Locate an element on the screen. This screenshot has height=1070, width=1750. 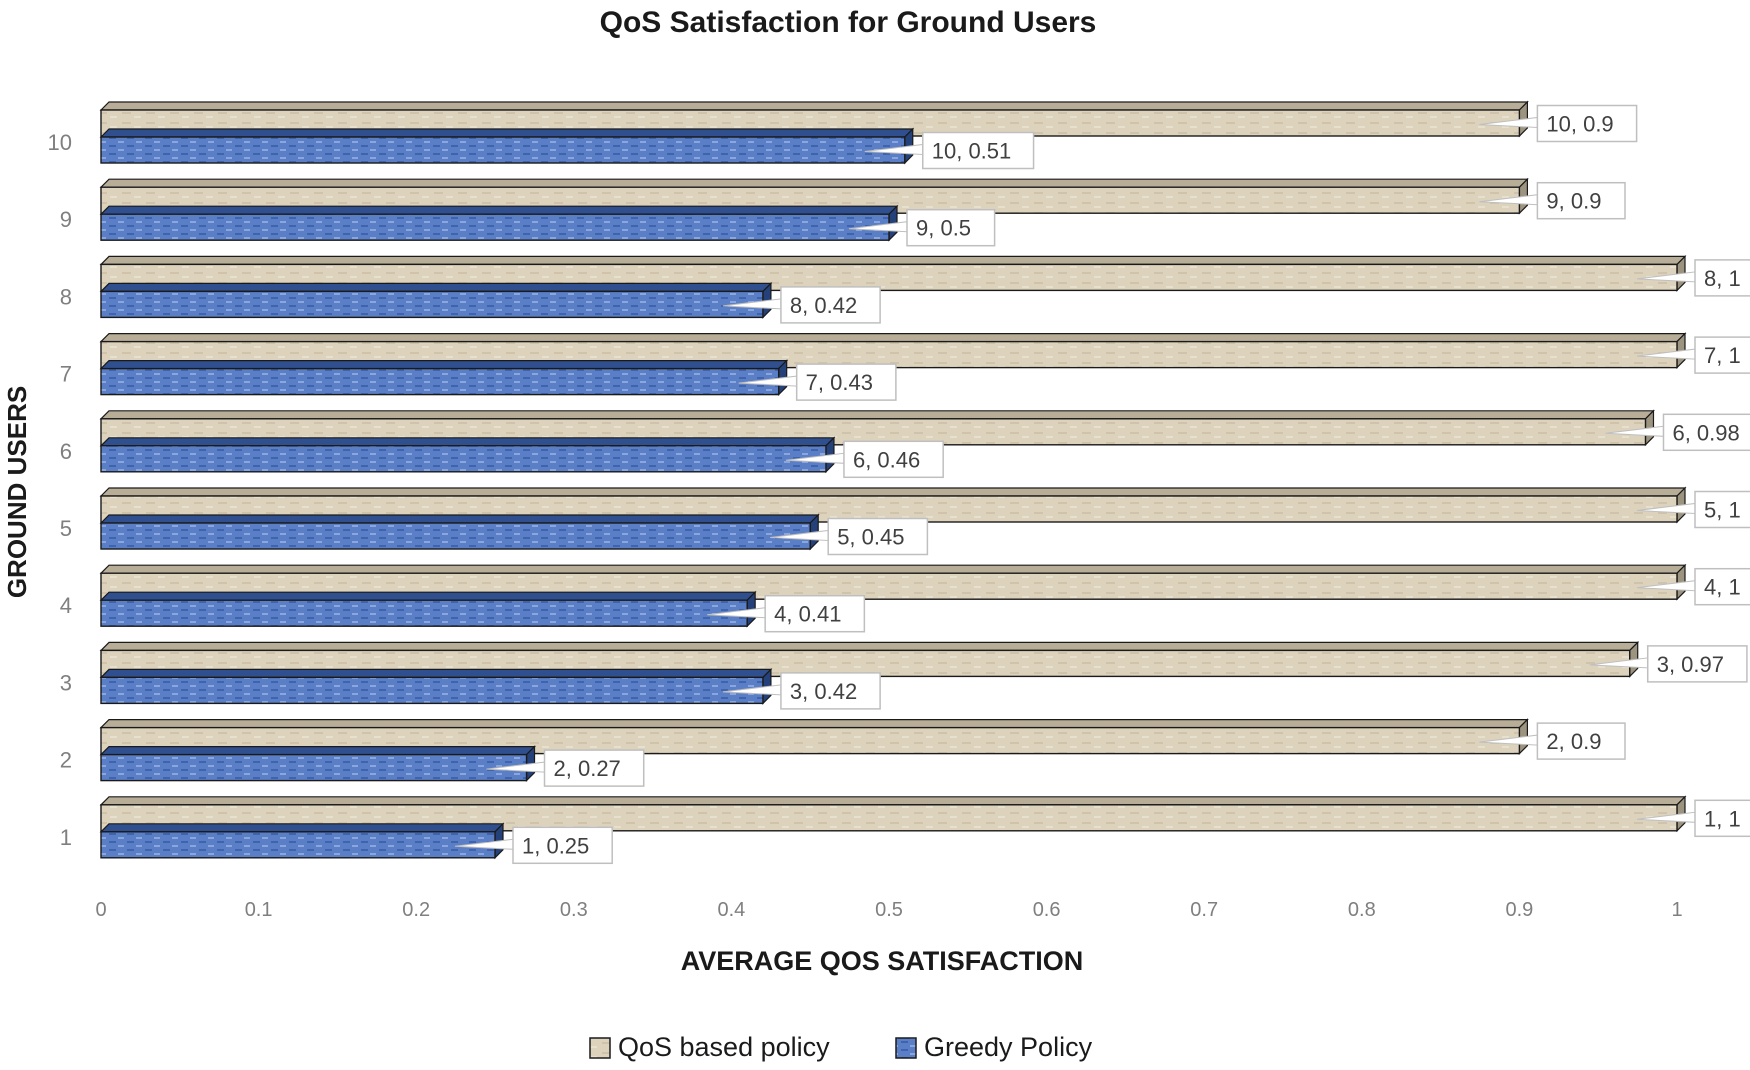
x-tick-label: 0.2 is located at coordinates (416, 910).